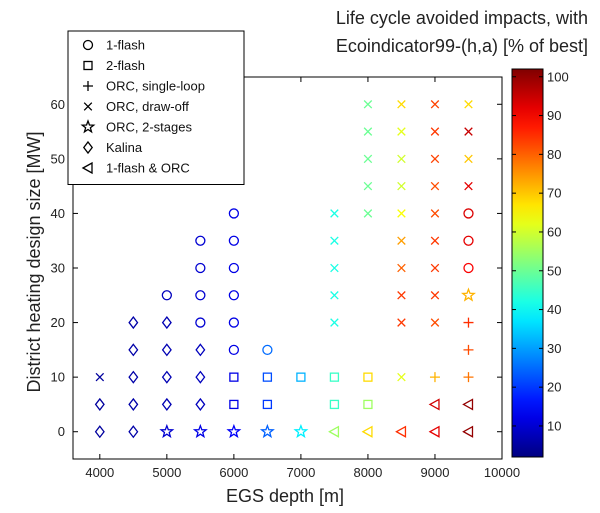 The image size is (600, 513). Describe the element at coordinates (125, 65) in the screenshot. I see `legend-label: 2-flash` at that location.